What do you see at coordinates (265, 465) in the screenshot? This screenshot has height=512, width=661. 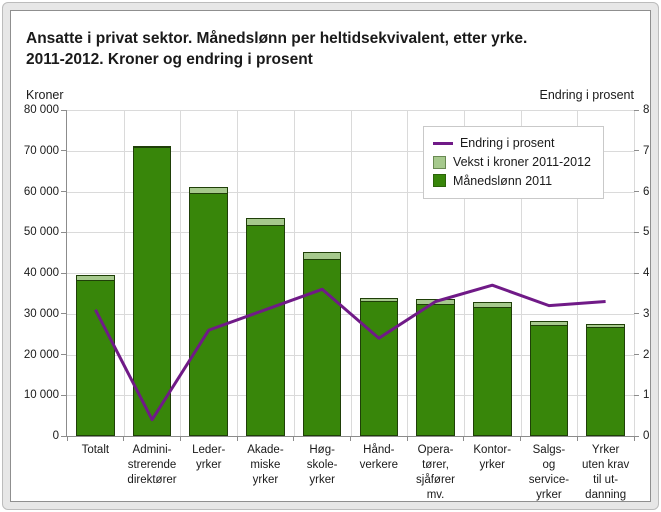 I see `x-category-label: Akade- miske yrker` at bounding box center [265, 465].